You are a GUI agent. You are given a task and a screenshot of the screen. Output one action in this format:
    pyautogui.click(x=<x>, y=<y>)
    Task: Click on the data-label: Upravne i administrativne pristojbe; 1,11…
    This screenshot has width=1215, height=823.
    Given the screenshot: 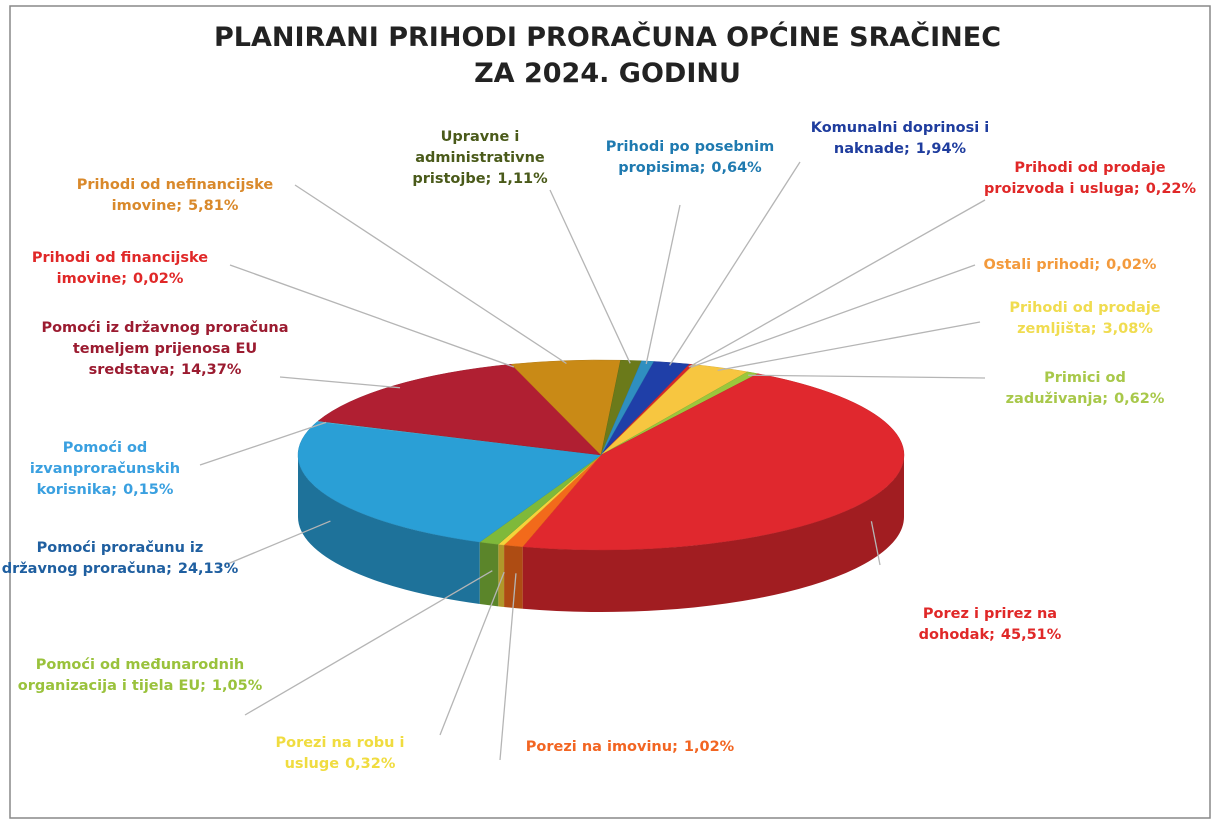 What is the action you would take?
    pyautogui.click(x=480, y=158)
    